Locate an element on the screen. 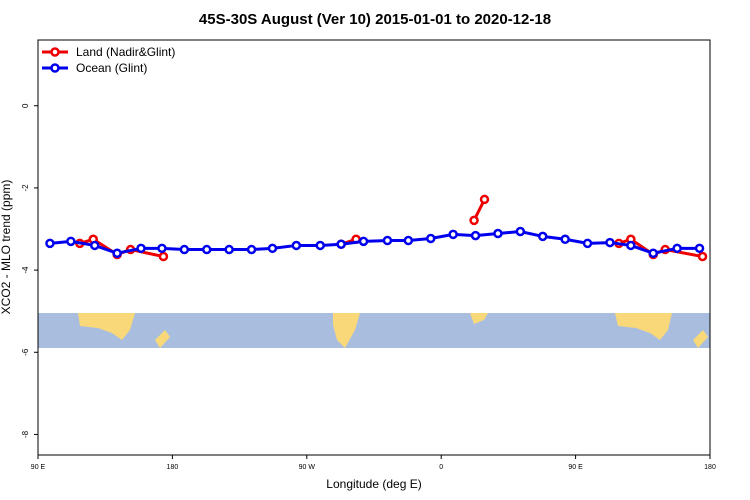 The image size is (750, 500). x-tick-label: 0 is located at coordinates (441, 467).